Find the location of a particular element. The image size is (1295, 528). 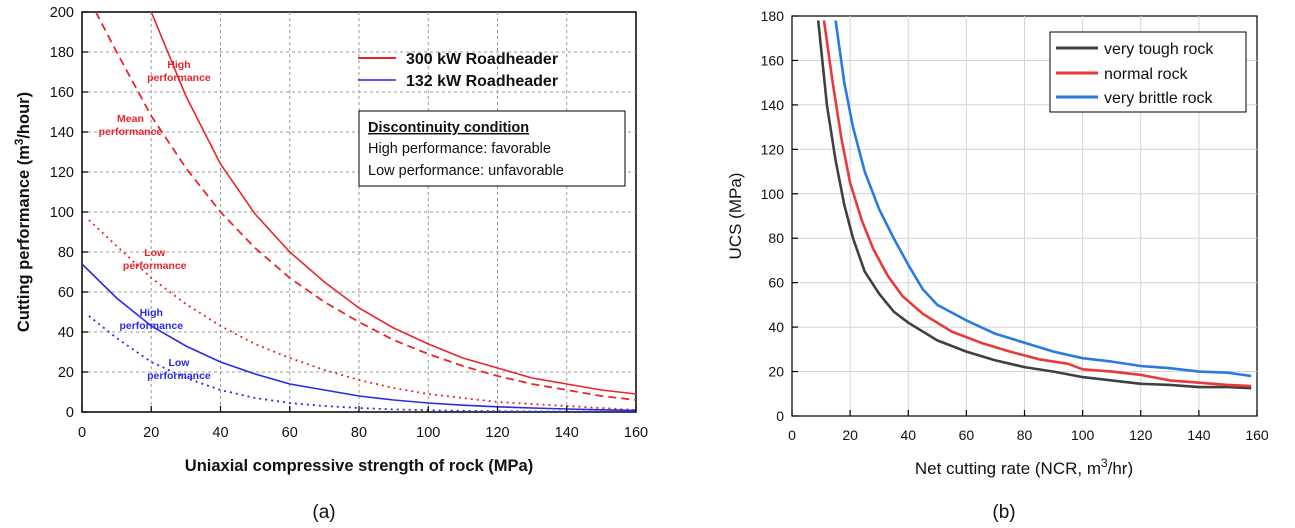

annotation-4: Low performance is located at coordinates (179, 369).